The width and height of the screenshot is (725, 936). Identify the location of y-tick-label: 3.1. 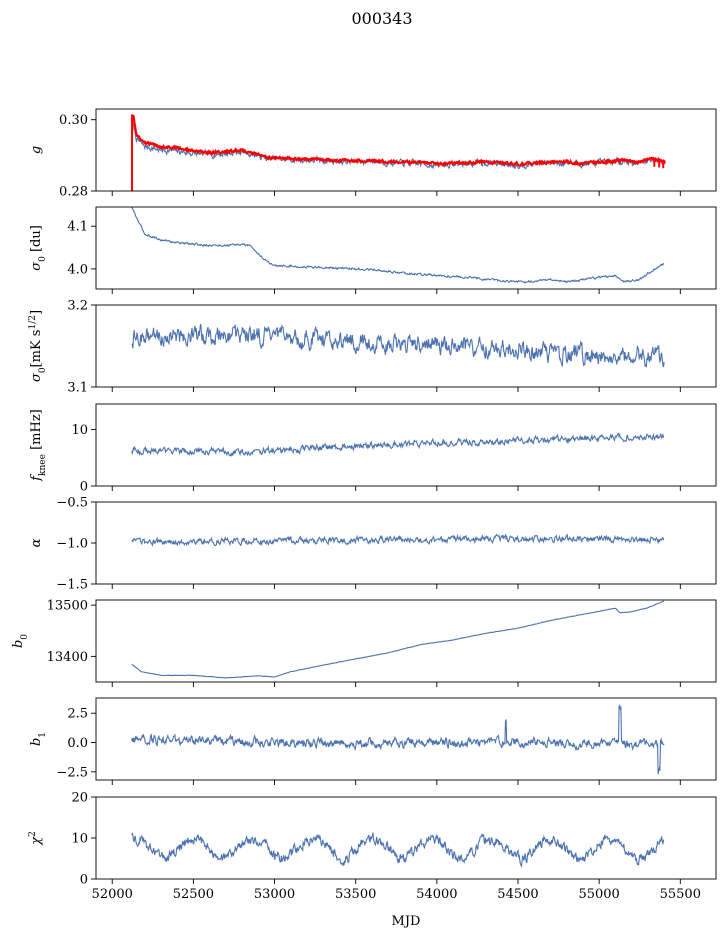
(77, 388).